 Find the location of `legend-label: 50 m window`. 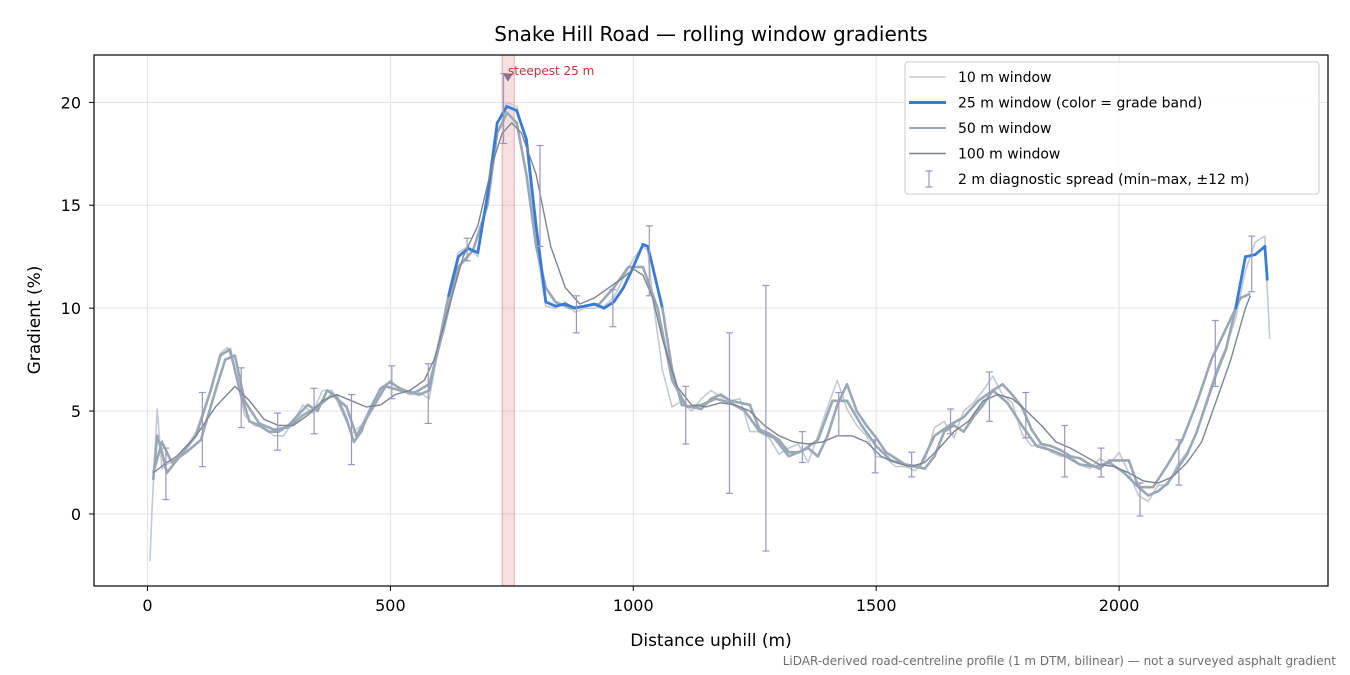

legend-label: 50 m window is located at coordinates (1004, 129).